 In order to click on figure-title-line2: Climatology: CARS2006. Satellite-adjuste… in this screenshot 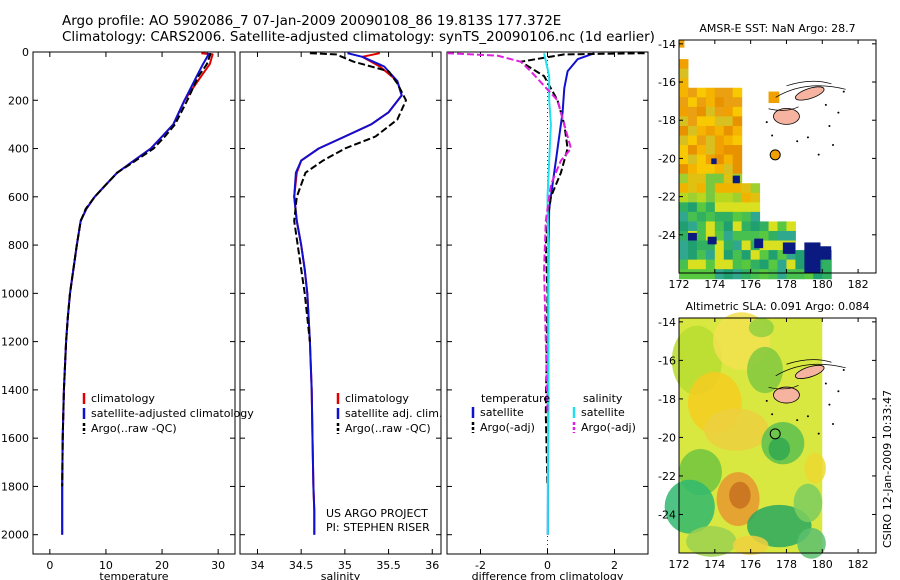, I will do `click(358, 37)`.